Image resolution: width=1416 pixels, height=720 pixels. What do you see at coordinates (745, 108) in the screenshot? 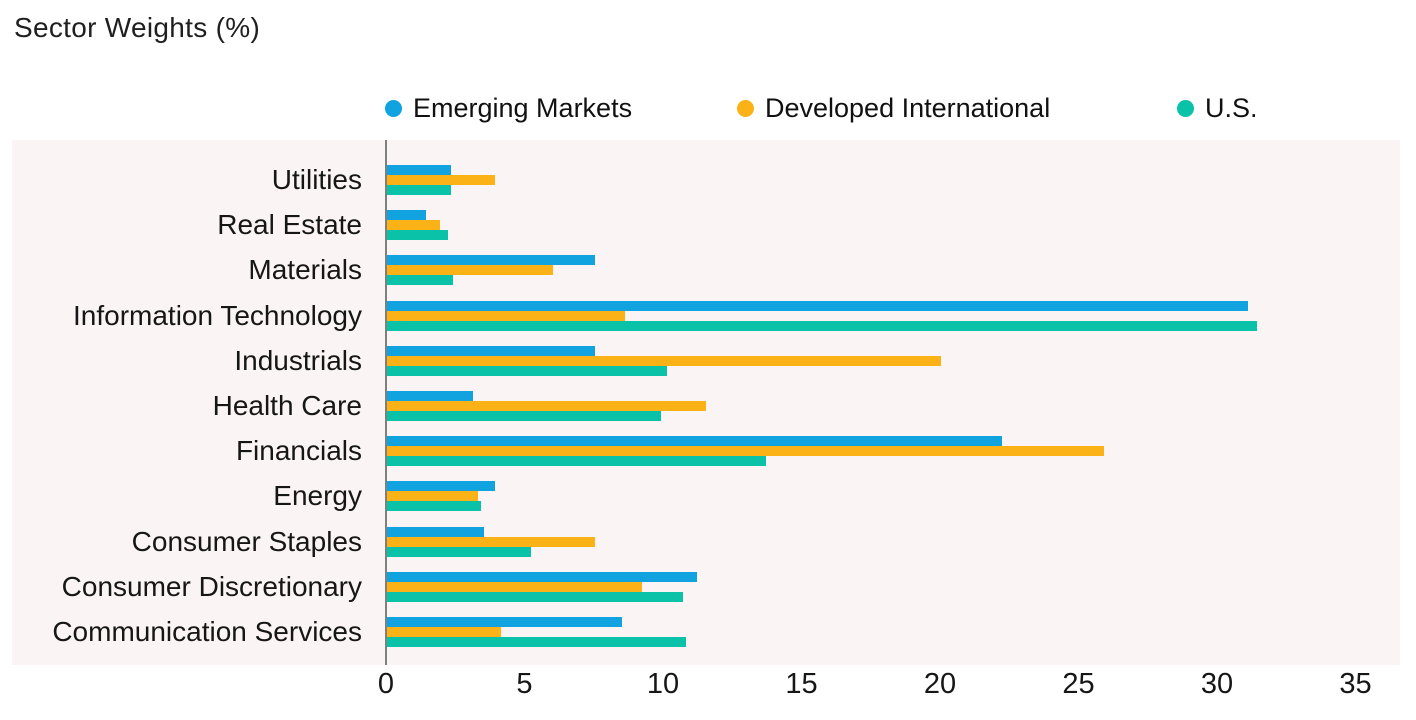
I see `legend-dot-developed-international-icon` at bounding box center [745, 108].